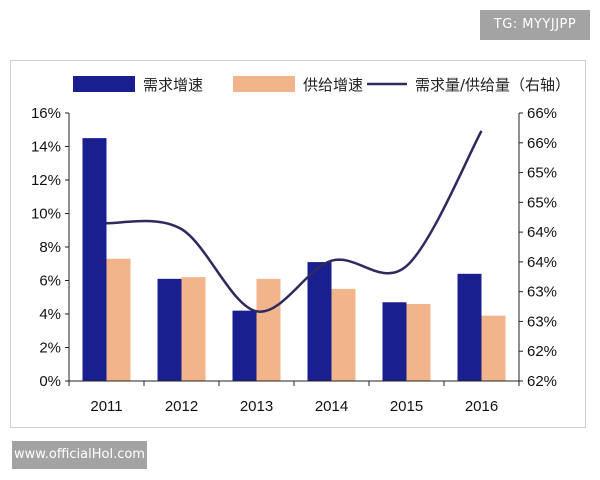 The width and height of the screenshot is (600, 480). I want to click on x-tick-label: 2014, so click(331, 406).